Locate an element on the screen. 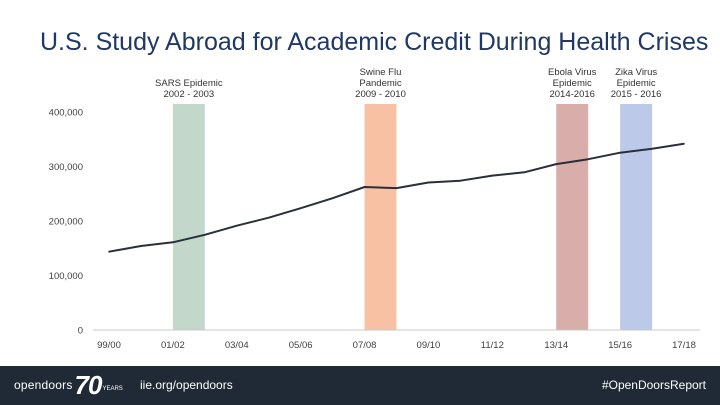 The width and height of the screenshot is (720, 405). website-link: iie.org/opendoors is located at coordinates (186, 385).